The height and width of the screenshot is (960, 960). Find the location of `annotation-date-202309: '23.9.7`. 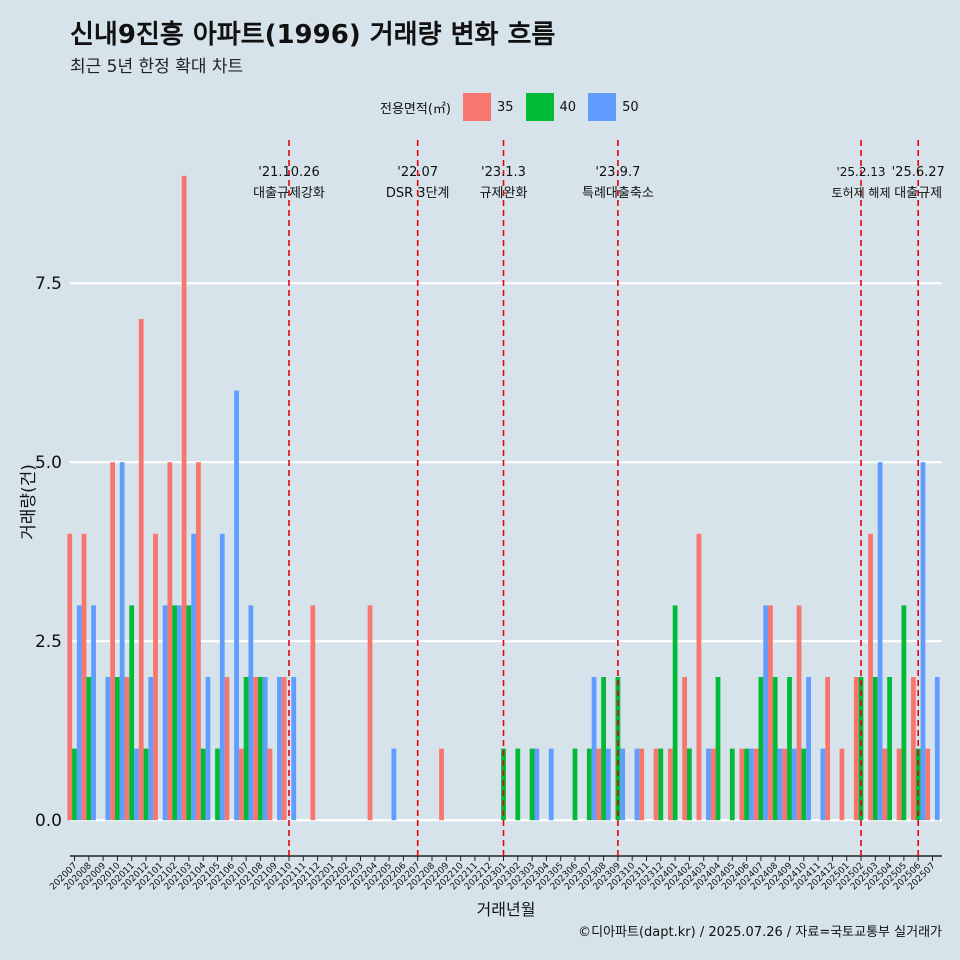

annotation-date-202309: '23.9.7 is located at coordinates (617, 172).